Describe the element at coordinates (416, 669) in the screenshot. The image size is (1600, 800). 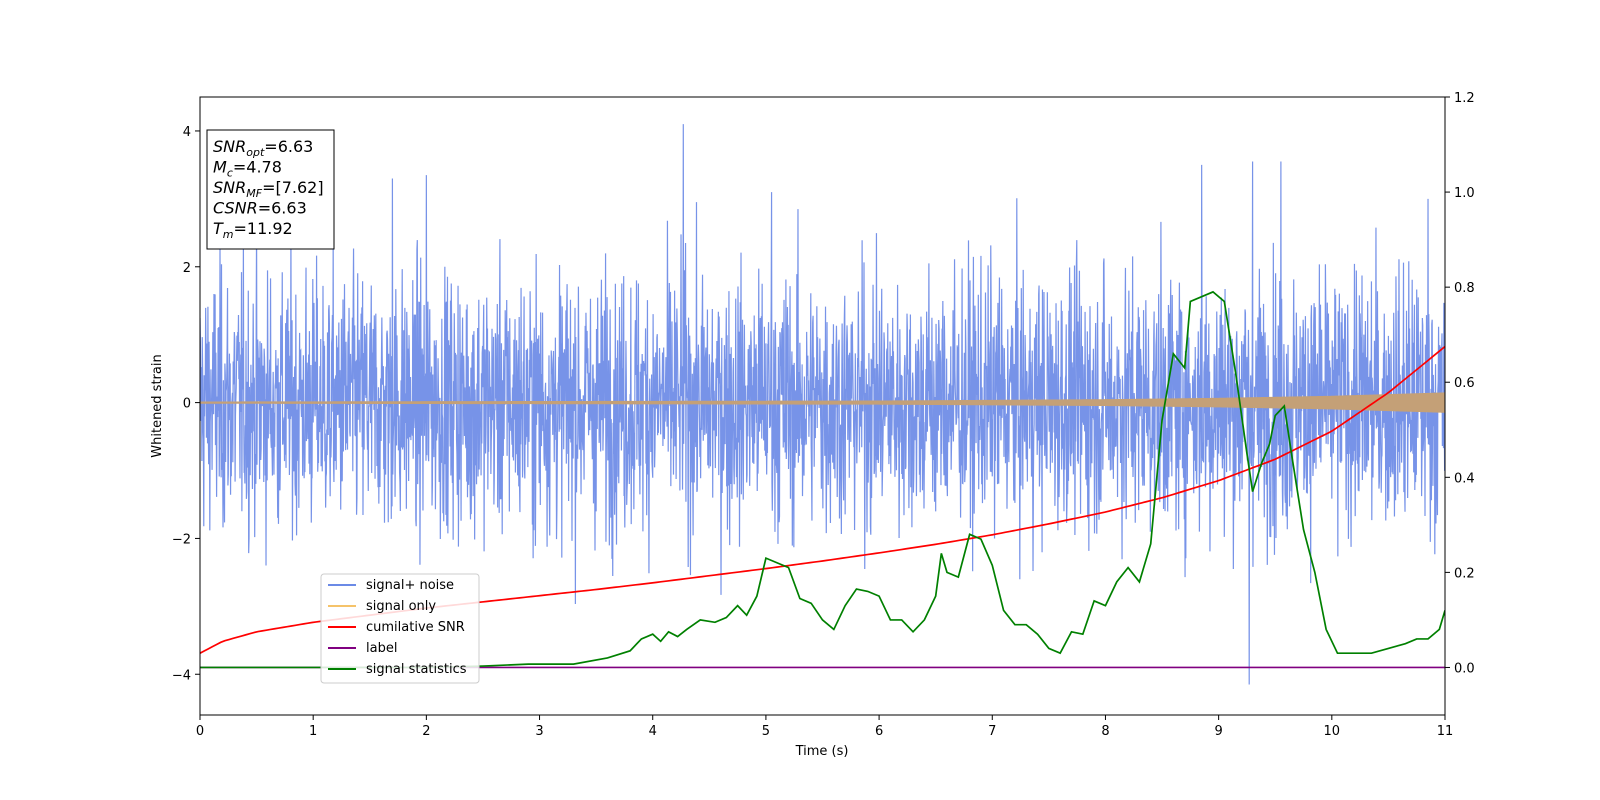
I see `legend-label: signal statistics` at that location.